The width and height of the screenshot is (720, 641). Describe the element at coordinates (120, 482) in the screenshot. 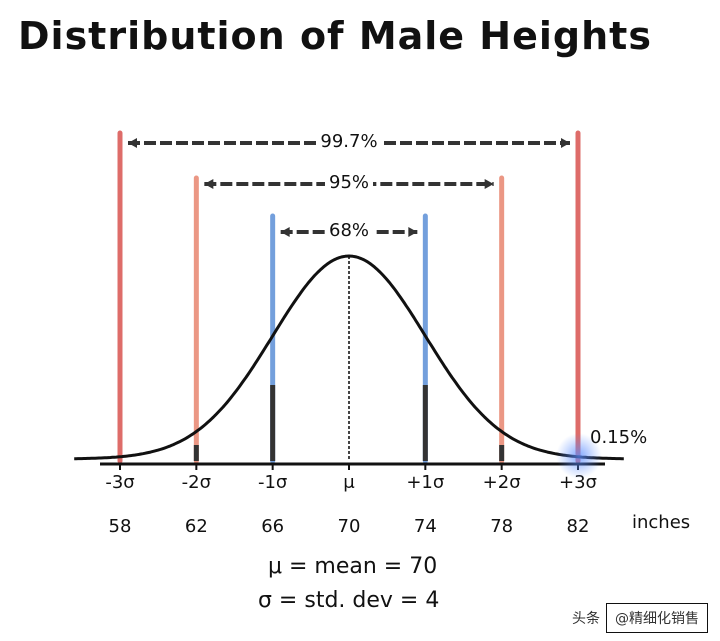

I see `sigma-label-minus-3: -3σ` at that location.